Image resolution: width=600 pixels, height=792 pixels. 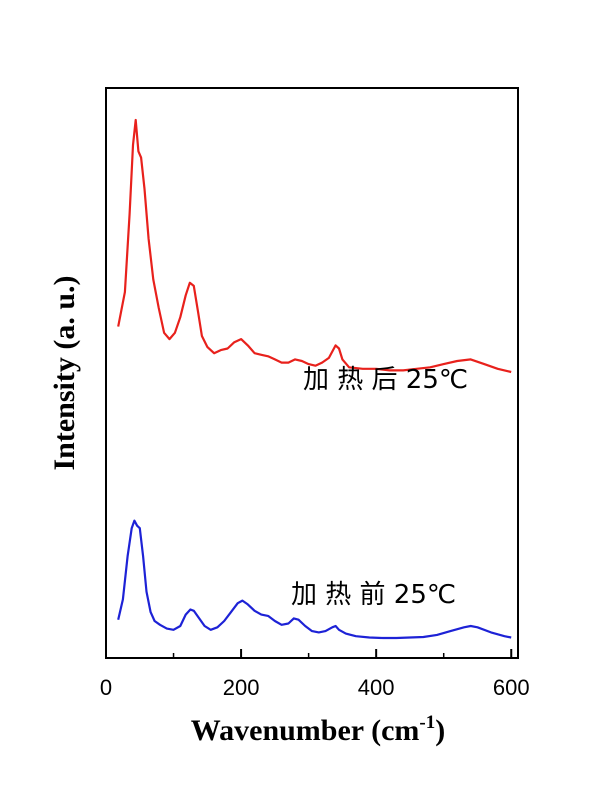 What do you see at coordinates (106, 687) in the screenshot?
I see `x-tick-label-0: 0` at bounding box center [106, 687].